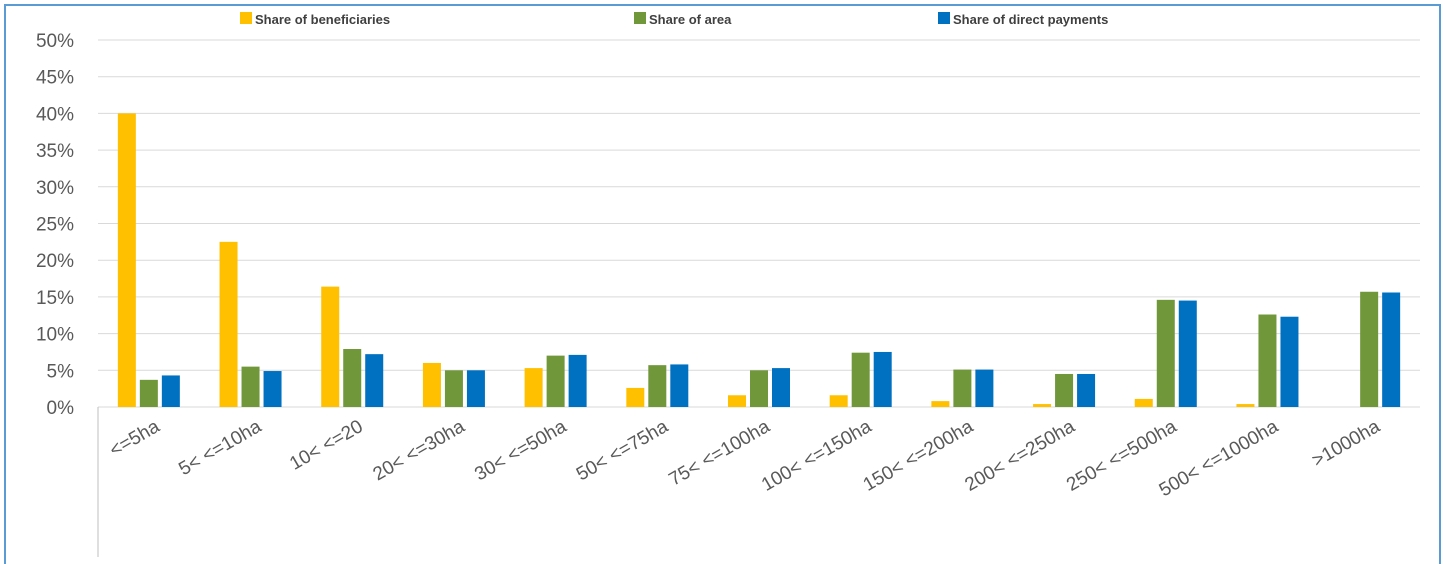 Image resolution: width=1446 pixels, height=564 pixels. Describe the element at coordinates (55, 78) in the screenshot. I see `y-tick-label: 45%` at that location.